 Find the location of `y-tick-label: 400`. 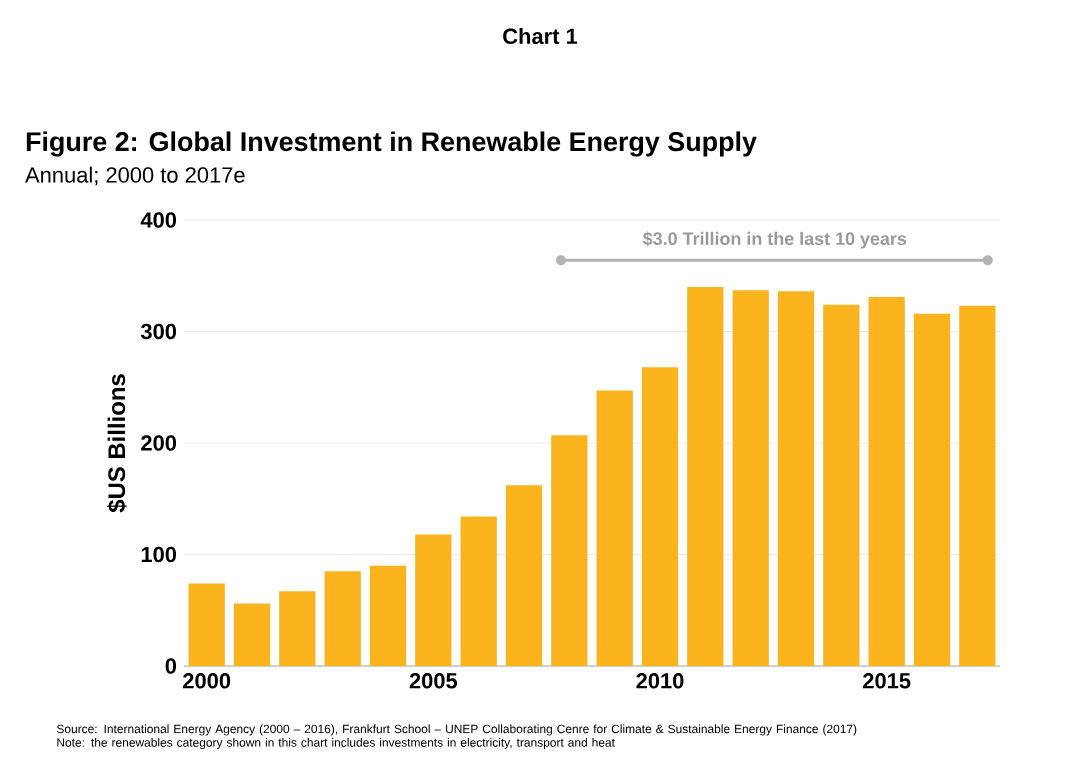

y-tick-label: 400 is located at coordinates (158, 220).